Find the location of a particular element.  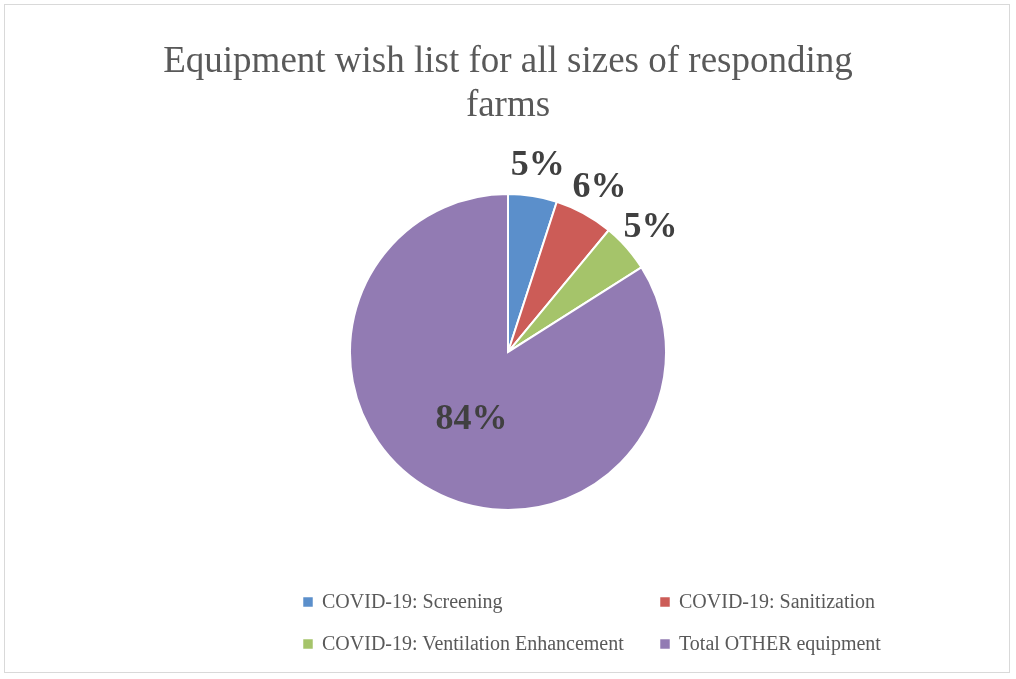

data-label: 84% is located at coordinates (471, 417).